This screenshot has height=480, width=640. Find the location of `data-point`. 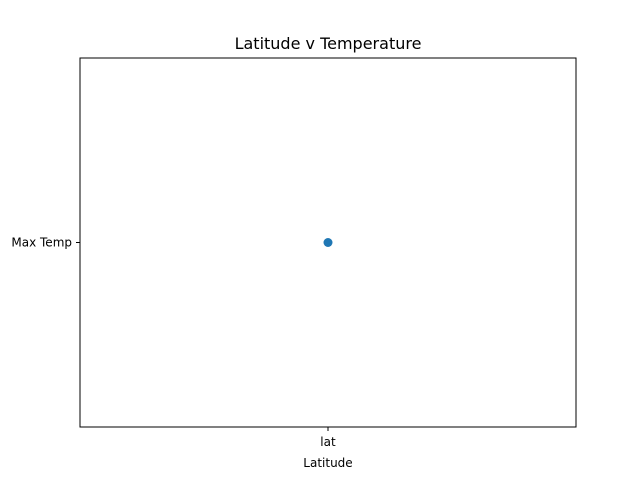

data-point is located at coordinates (328, 242).